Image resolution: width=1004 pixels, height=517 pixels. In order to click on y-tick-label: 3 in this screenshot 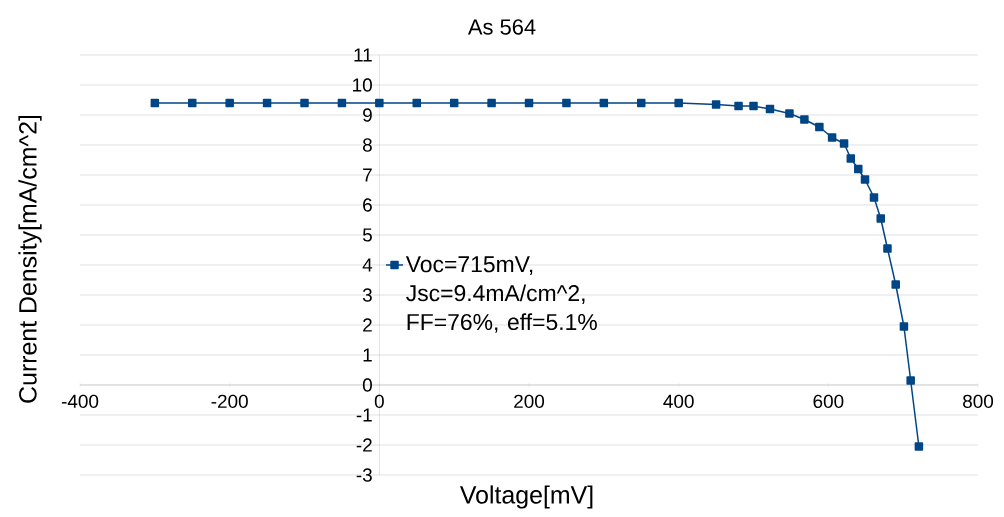, I will do `click(367, 295)`.